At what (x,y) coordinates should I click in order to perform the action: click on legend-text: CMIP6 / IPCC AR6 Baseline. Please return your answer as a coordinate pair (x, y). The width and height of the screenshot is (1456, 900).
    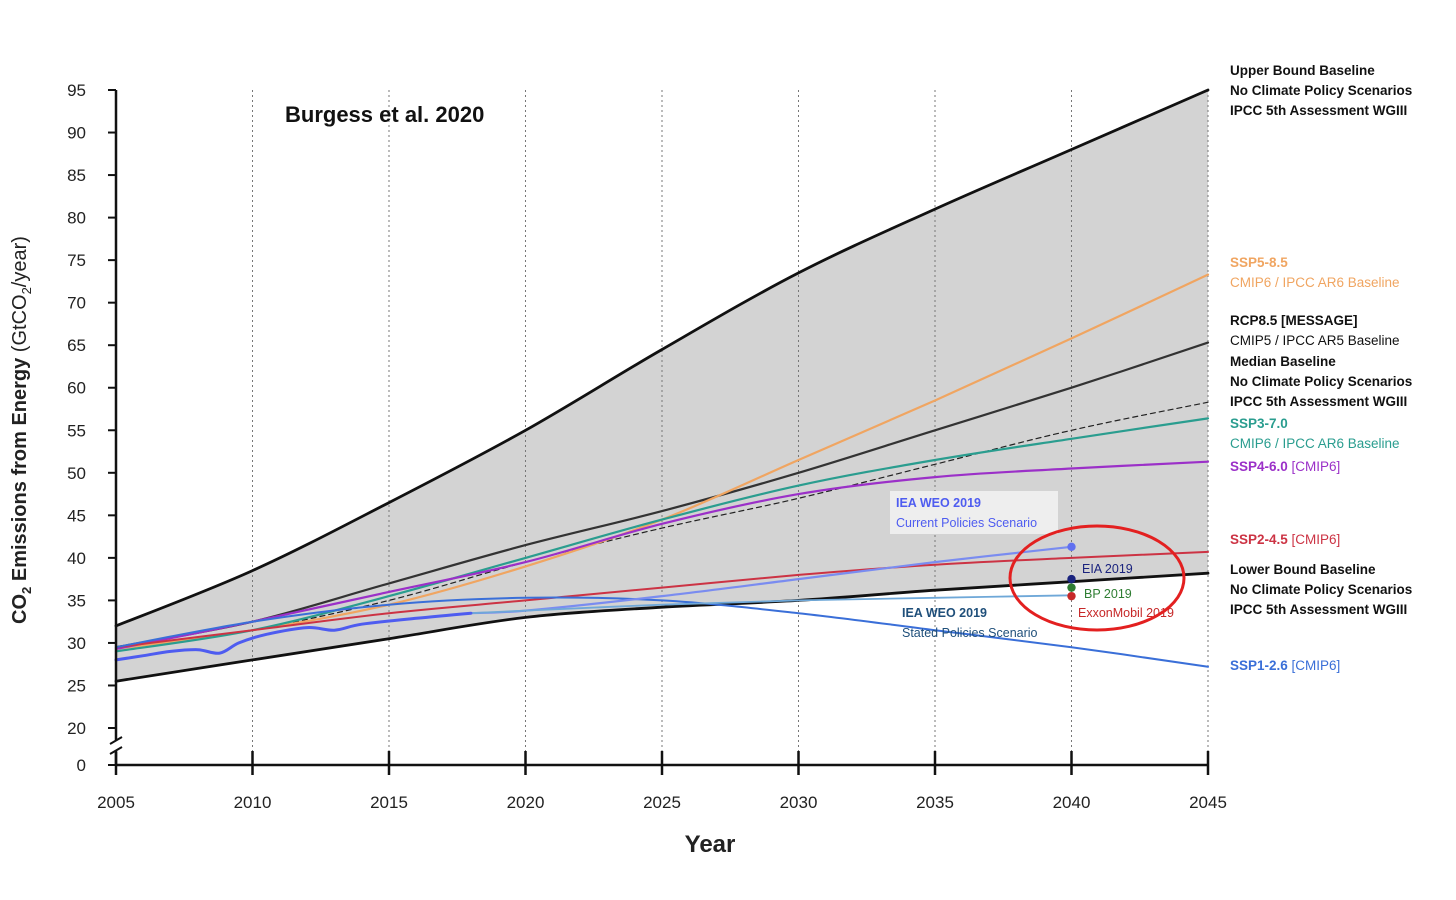
    Looking at the image, I should click on (1315, 282).